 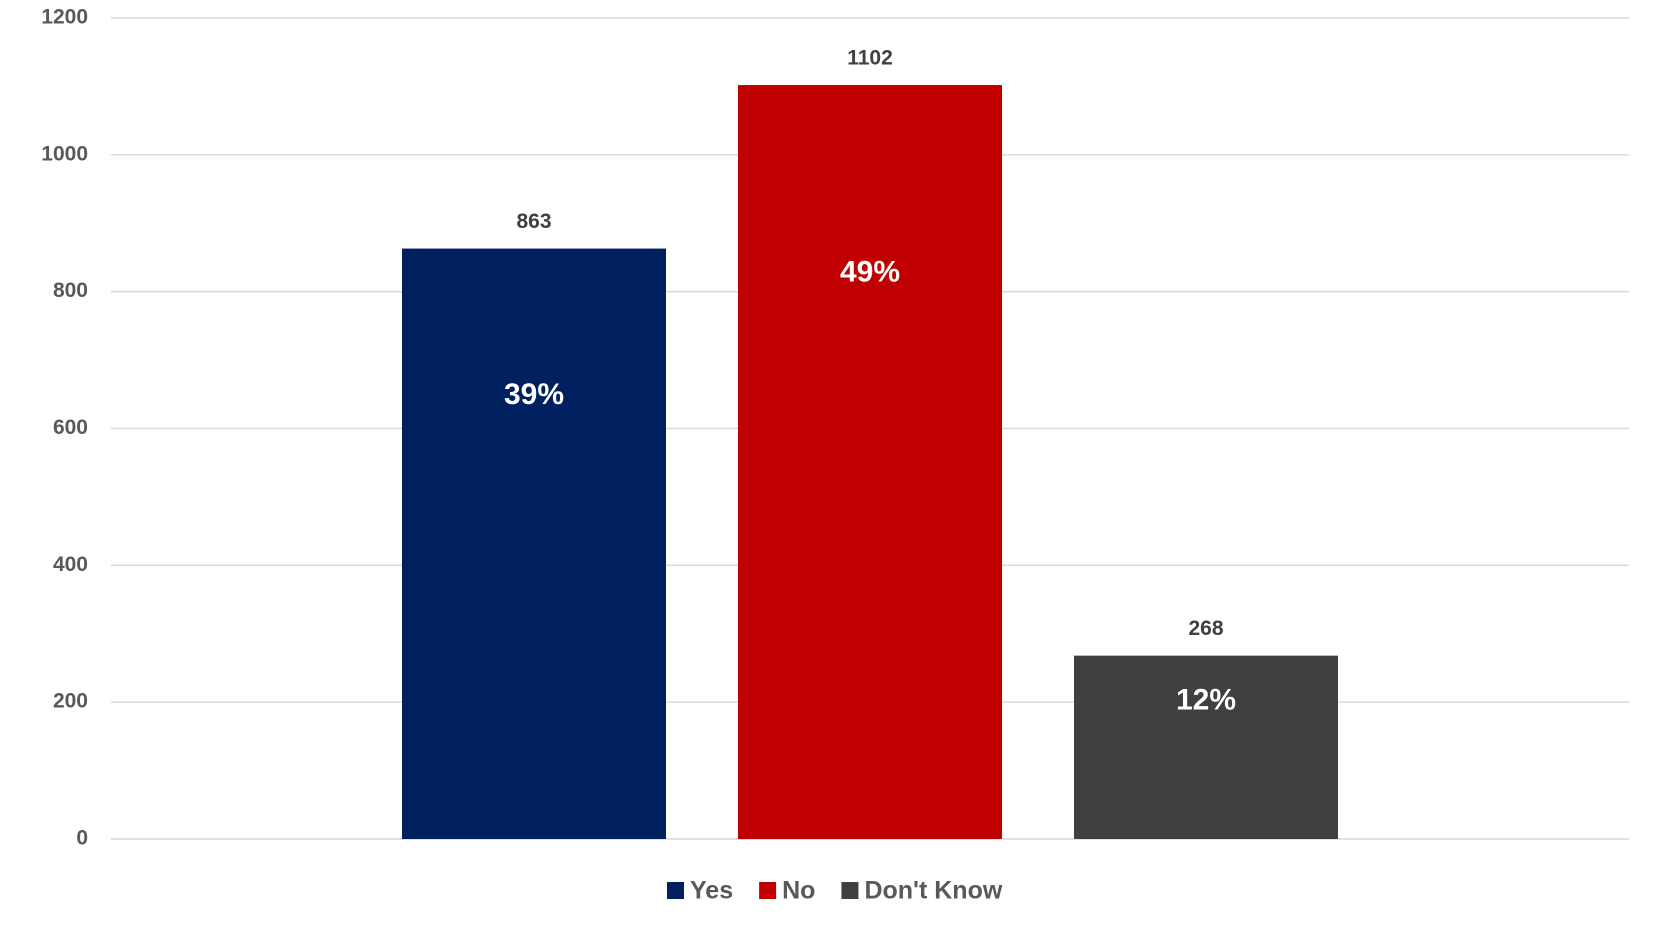 What do you see at coordinates (64, 153) in the screenshot?
I see `y-tick-label: 1000` at bounding box center [64, 153].